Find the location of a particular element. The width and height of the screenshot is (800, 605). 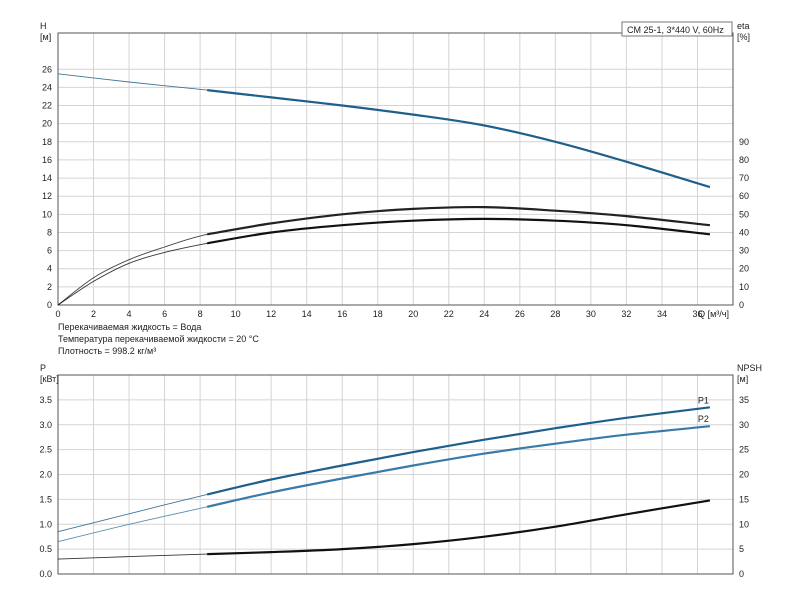

panel1-legend-box is located at coordinates (677, 29).